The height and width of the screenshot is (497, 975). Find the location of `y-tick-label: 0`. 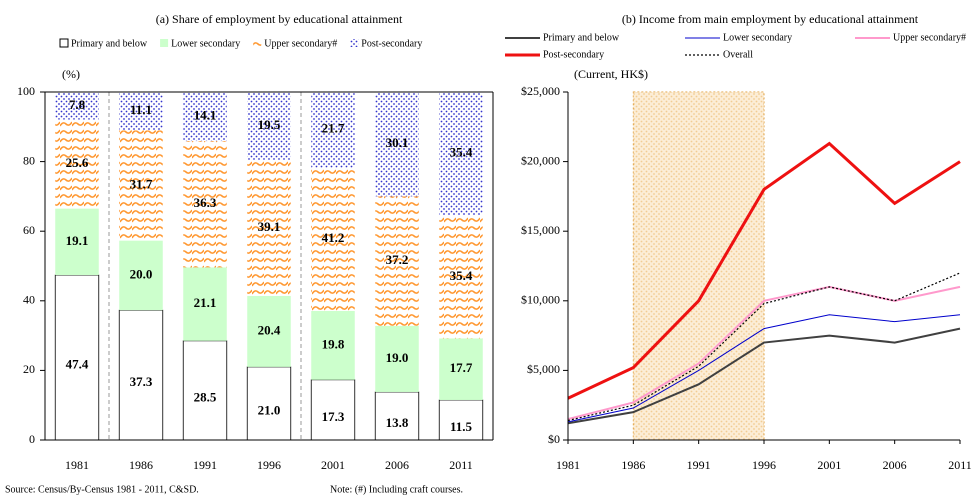

y-tick-label: 0 is located at coordinates (32, 439).